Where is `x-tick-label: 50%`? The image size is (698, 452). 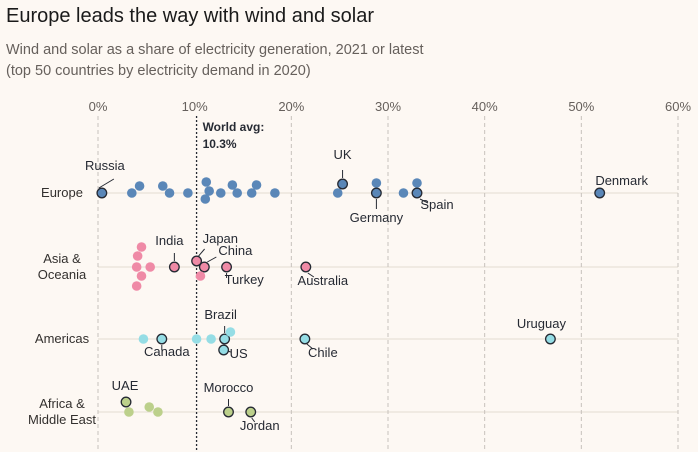
x-tick-label: 50% is located at coordinates (581, 106).